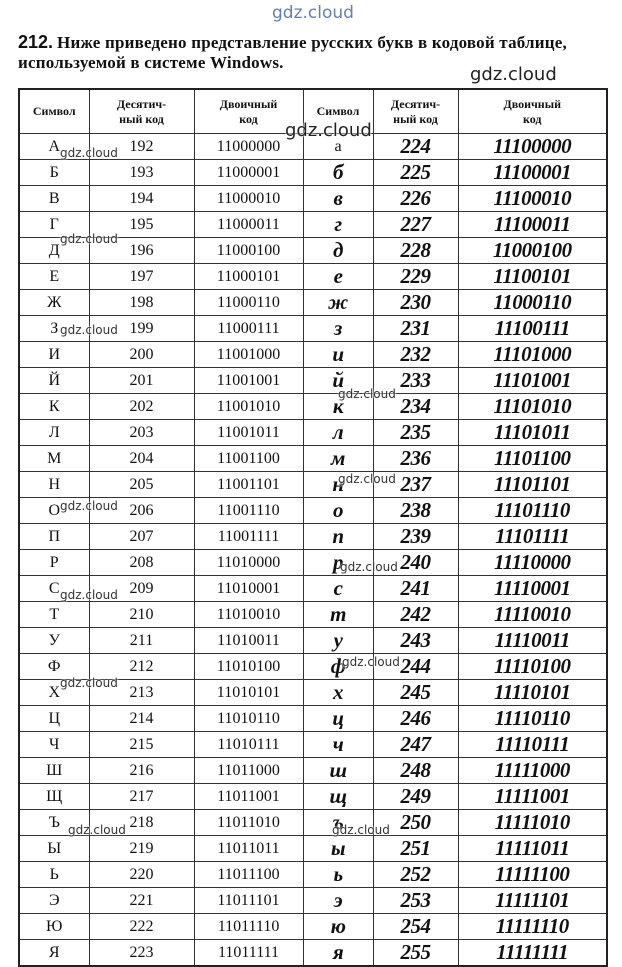  What do you see at coordinates (415, 103) in the screenshot?
I see `header-line: Десятич-` at bounding box center [415, 103].